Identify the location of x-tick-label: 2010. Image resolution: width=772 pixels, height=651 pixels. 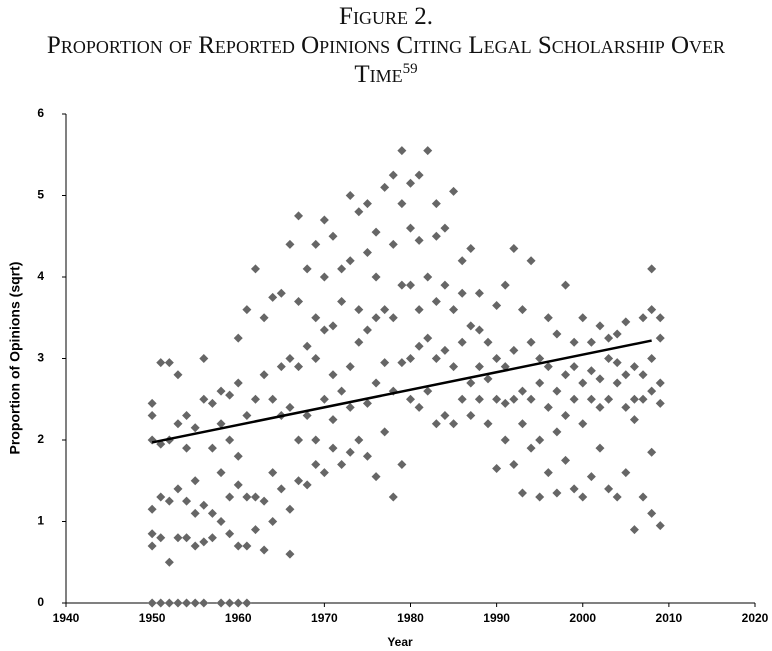
(669, 618).